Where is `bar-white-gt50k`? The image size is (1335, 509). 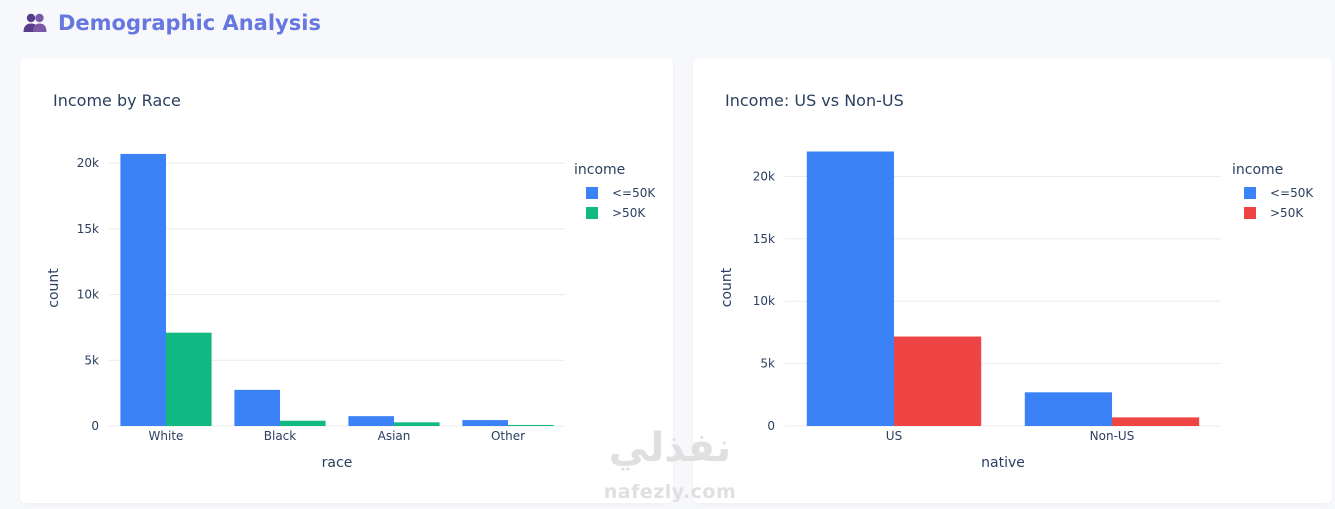 bar-white-gt50k is located at coordinates (189, 379).